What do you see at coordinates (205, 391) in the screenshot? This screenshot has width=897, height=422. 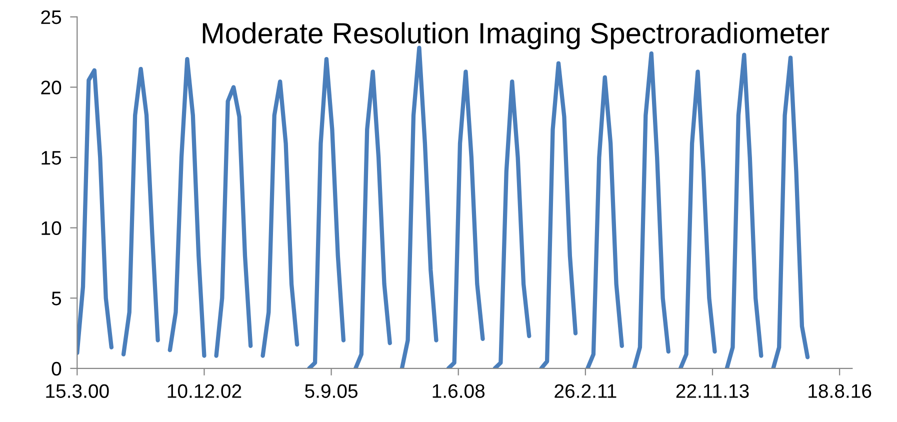 I see `x-tick-label: 10.12.02` at bounding box center [205, 391].